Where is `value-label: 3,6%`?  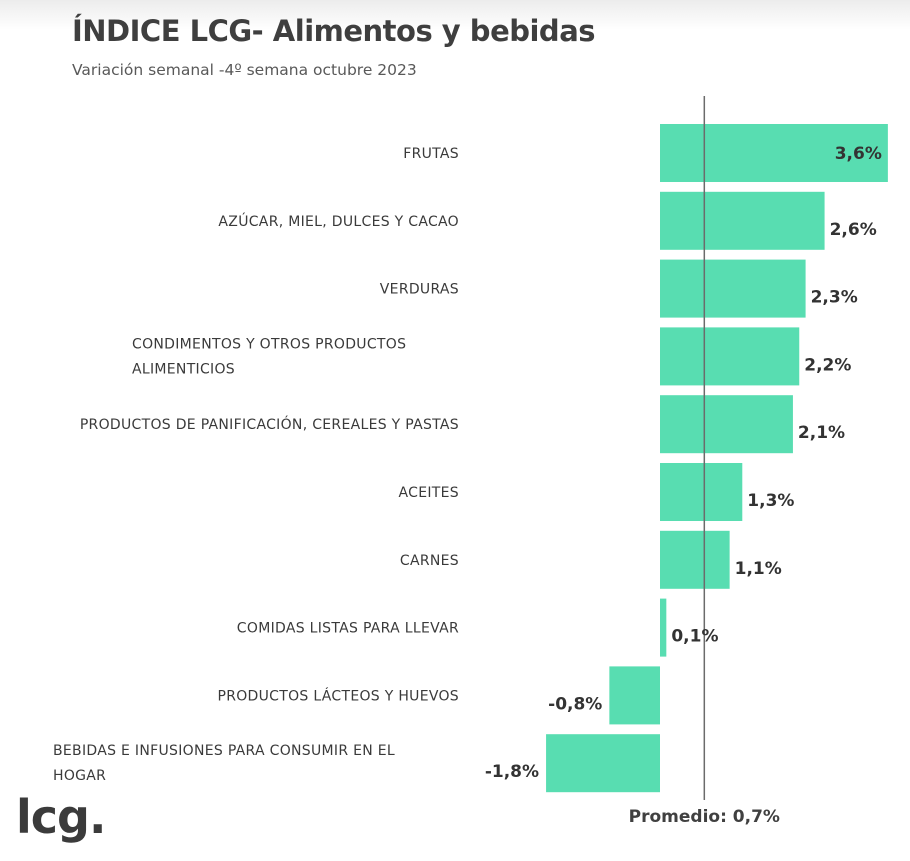
value-label: 3,6% is located at coordinates (858, 154).